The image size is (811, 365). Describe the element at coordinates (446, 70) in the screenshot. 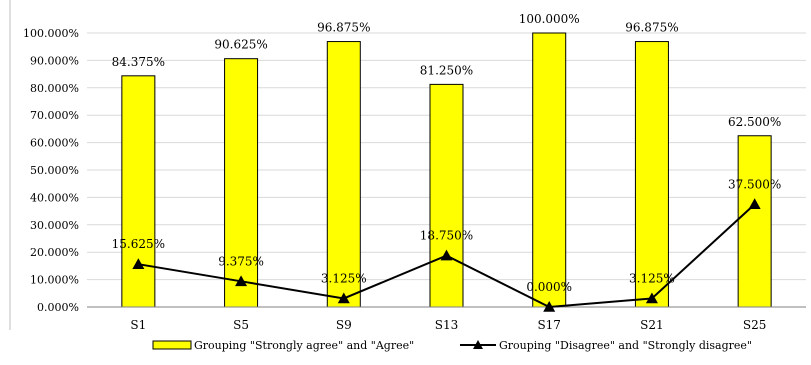

I see `bar-data-label: 81.250%` at that location.